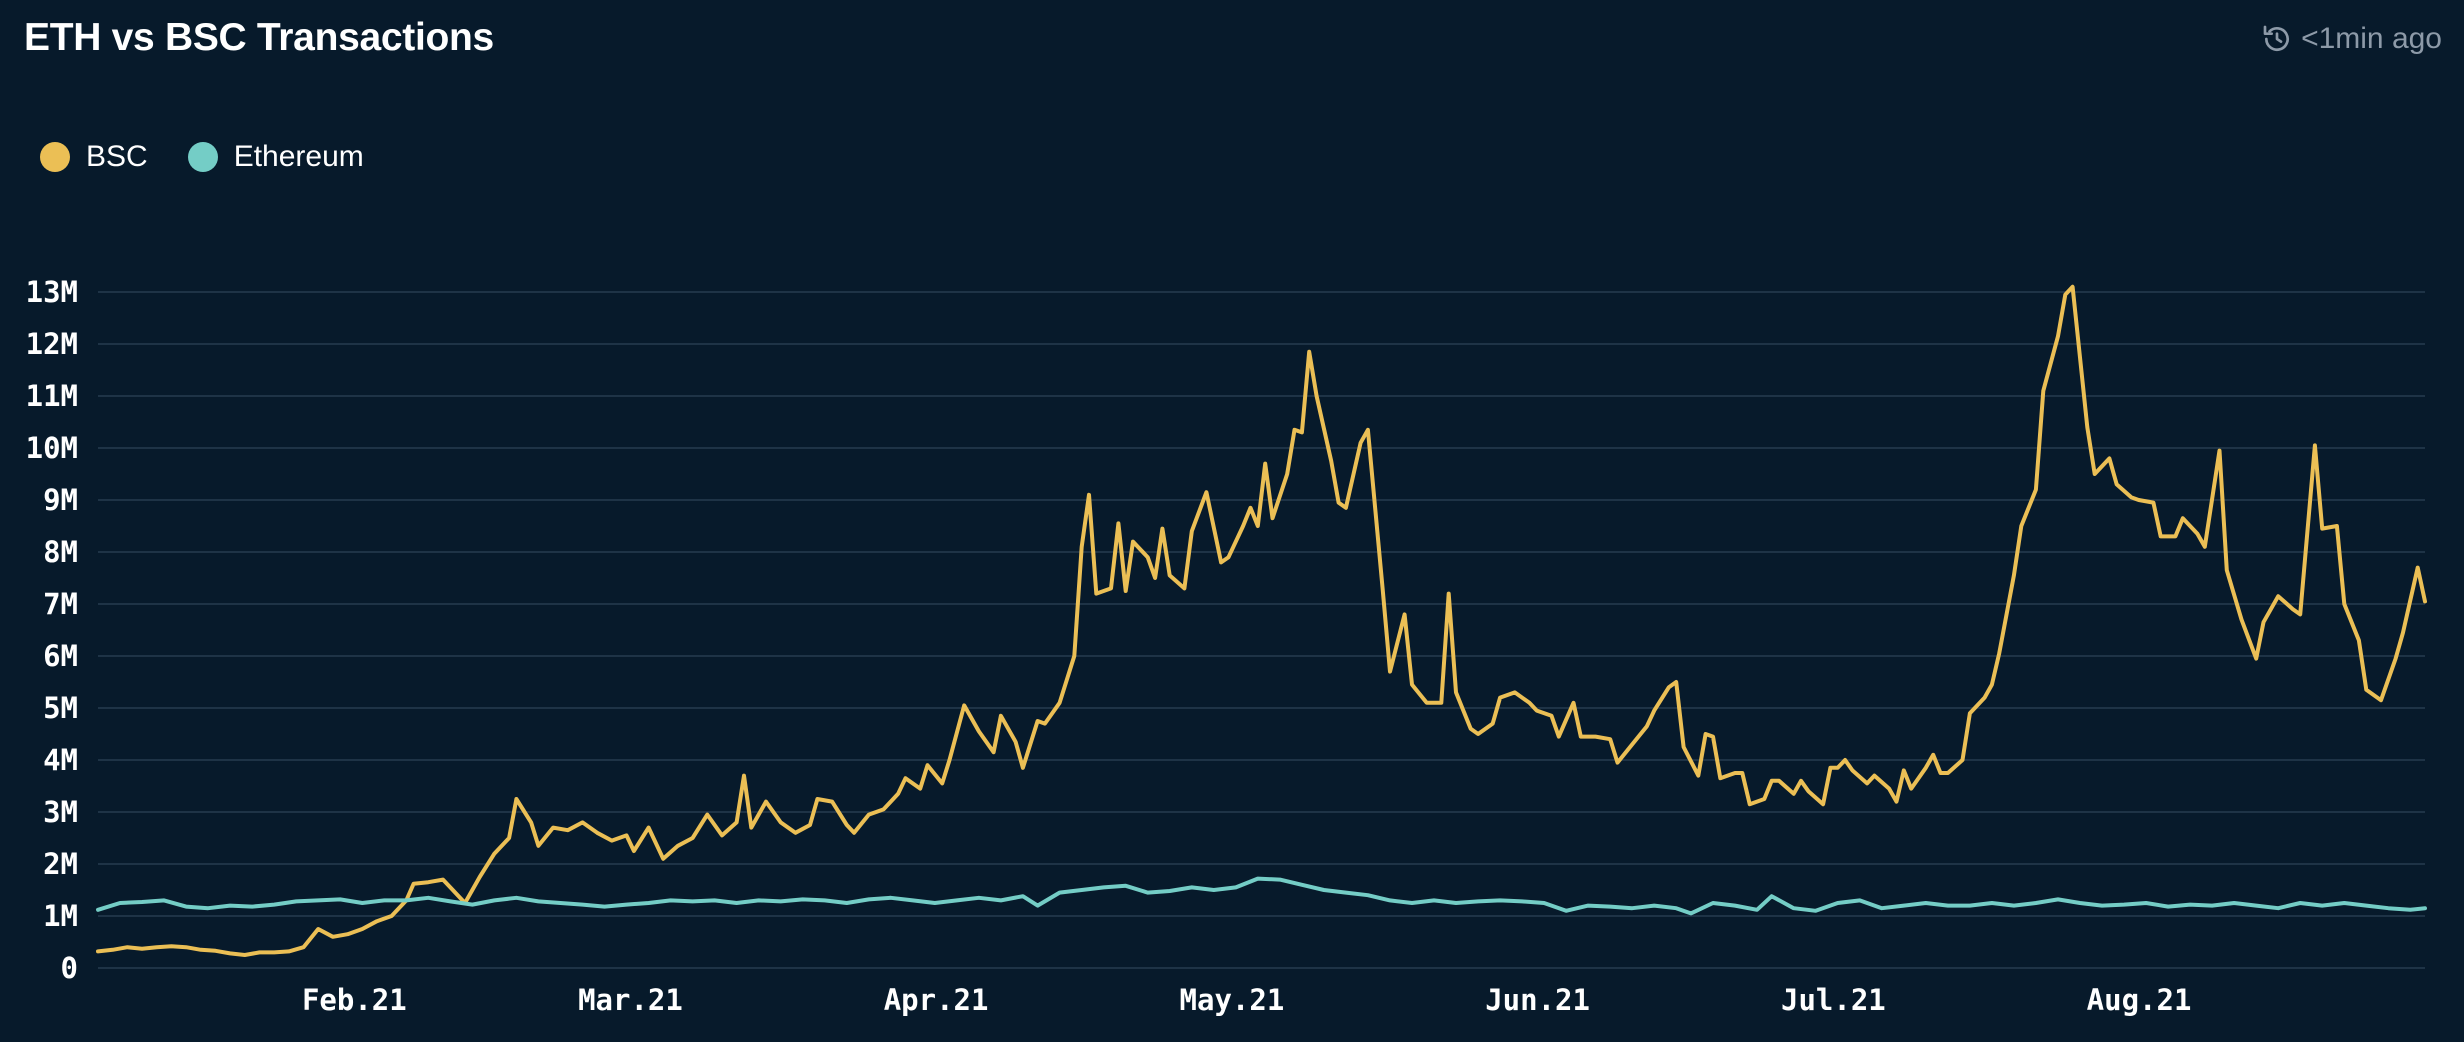 The image size is (2464, 1042). What do you see at coordinates (1537, 1000) in the screenshot?
I see `x-tick-label: Jun.21` at bounding box center [1537, 1000].